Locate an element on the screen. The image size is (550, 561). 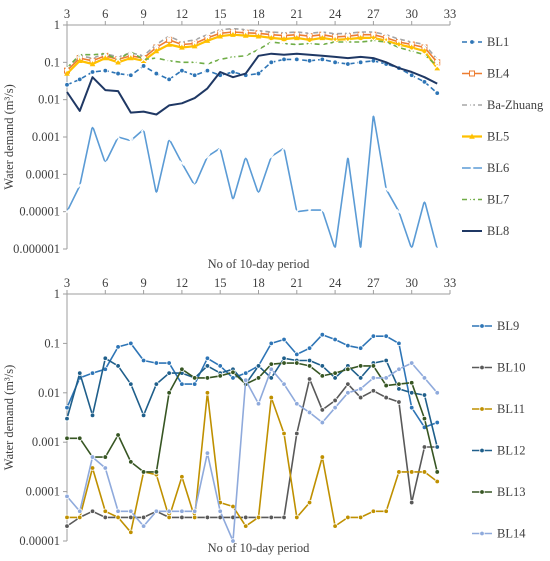
legend-label: BL14 is located at coordinates (511, 534).